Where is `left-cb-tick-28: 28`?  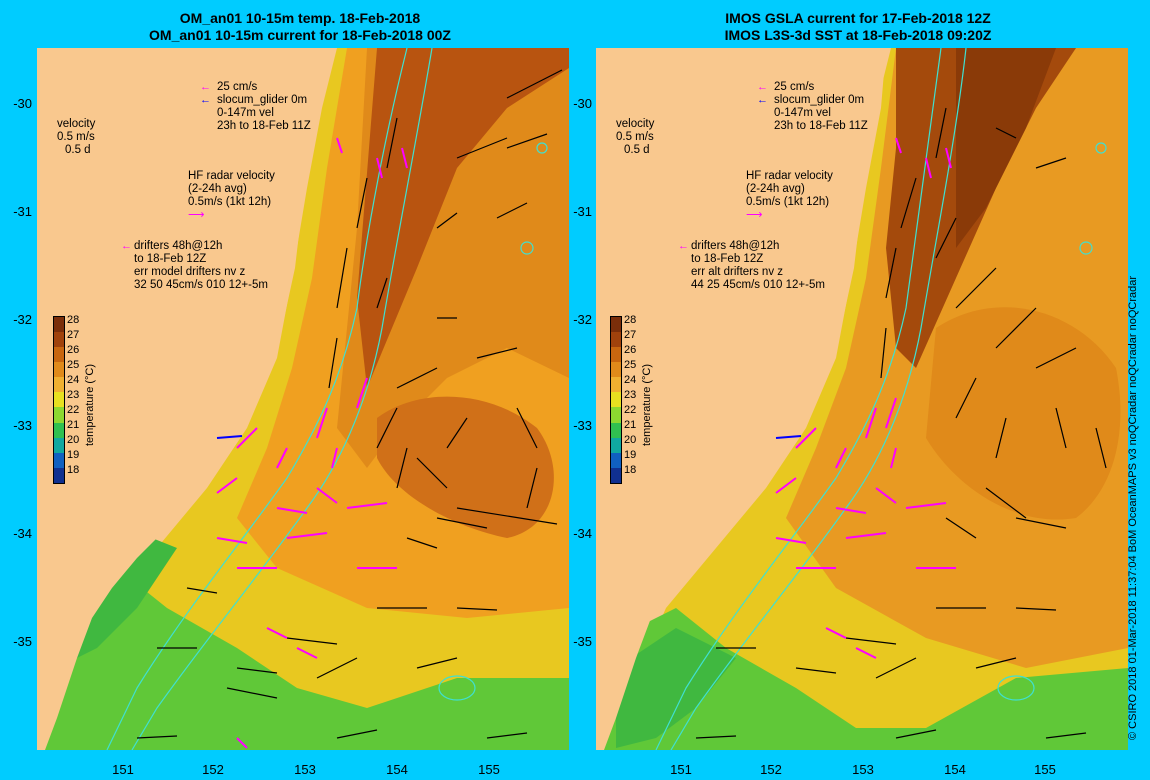
left-cb-tick-28: 28 is located at coordinates (73, 320).